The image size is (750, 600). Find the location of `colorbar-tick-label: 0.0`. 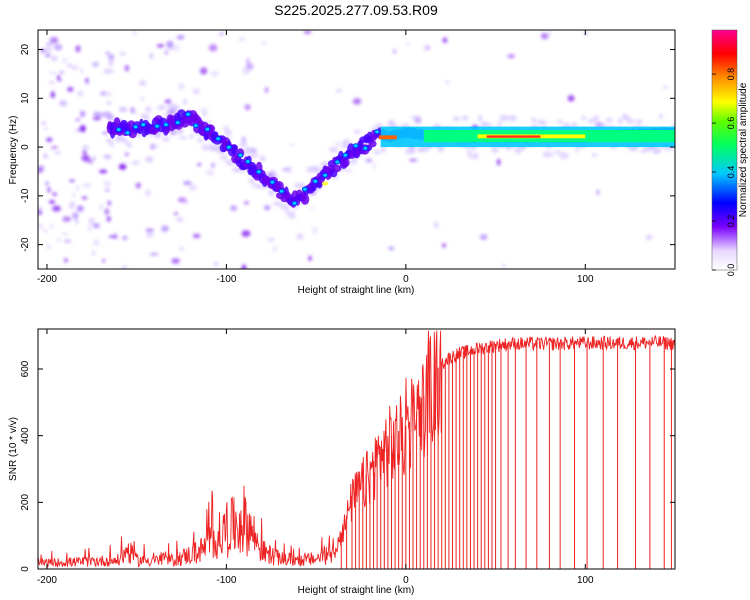

colorbar-tick-label: 0.0 is located at coordinates (731, 270).